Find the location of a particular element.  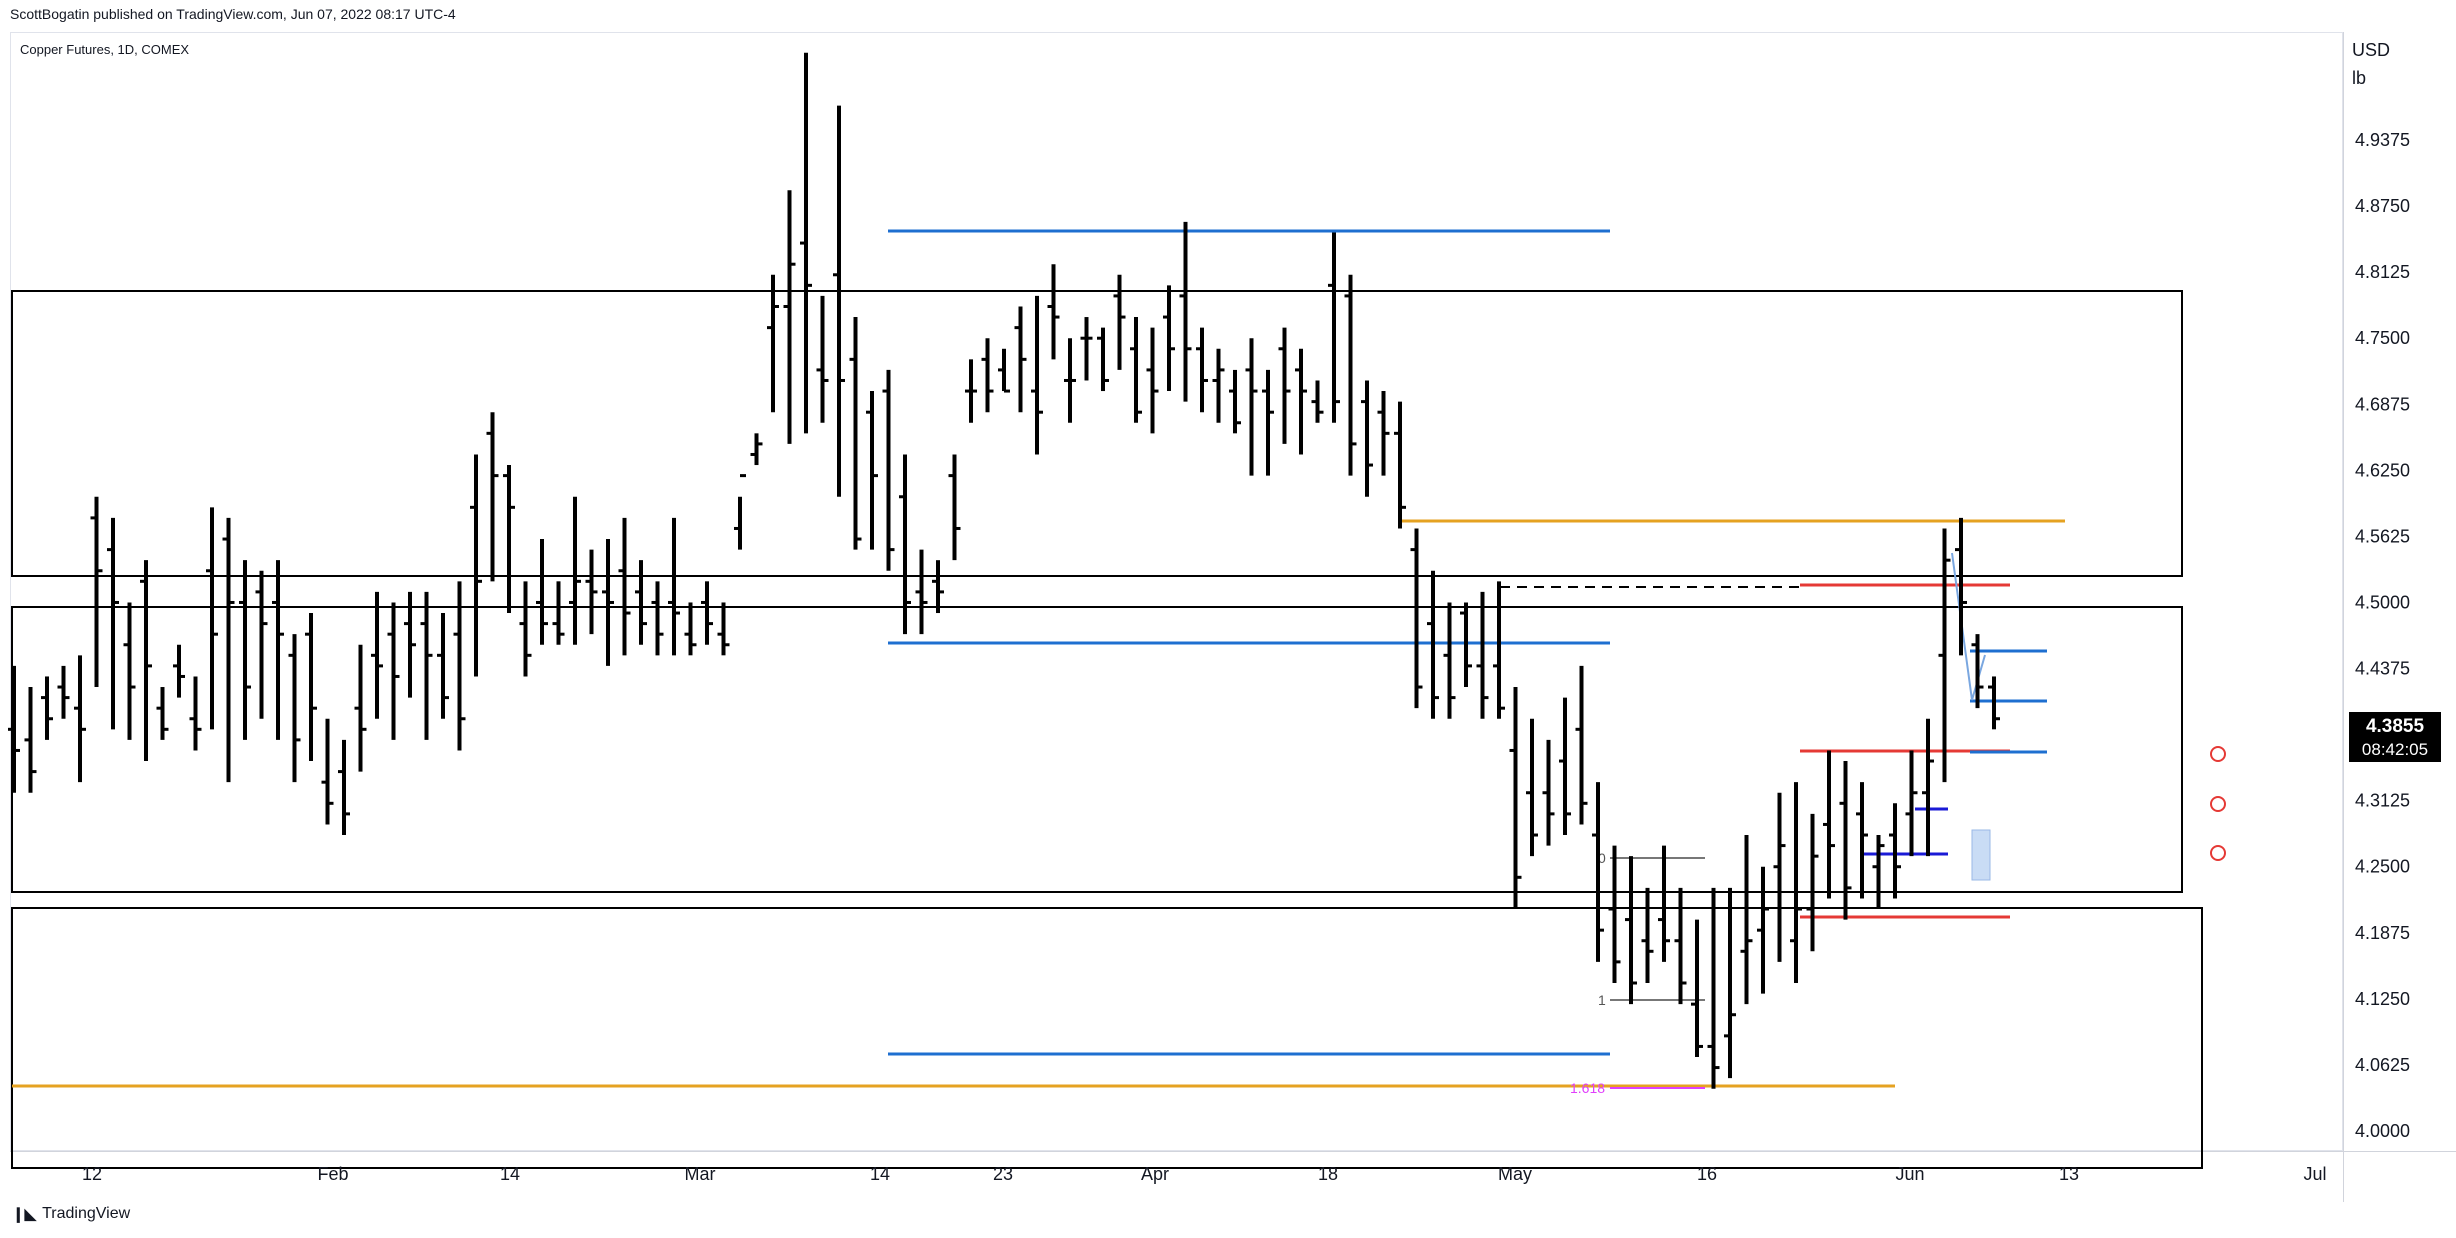

time-axis: 12 Feb 14 Mar 14 23 Apr 18 May 16 Jun 13 Jul is located at coordinates (1204, 1174).